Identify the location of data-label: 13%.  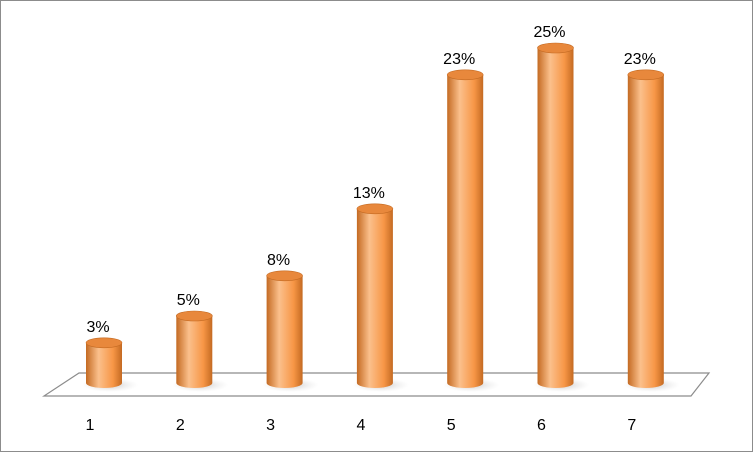
(369, 193).